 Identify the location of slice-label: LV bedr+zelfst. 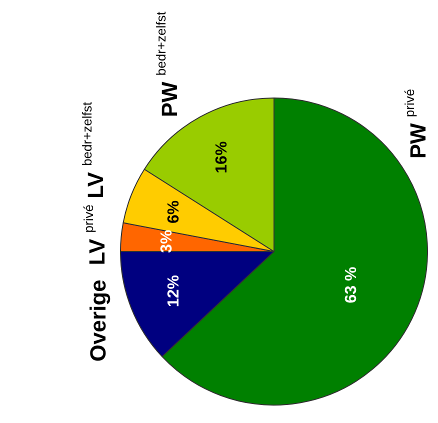
(94, 150).